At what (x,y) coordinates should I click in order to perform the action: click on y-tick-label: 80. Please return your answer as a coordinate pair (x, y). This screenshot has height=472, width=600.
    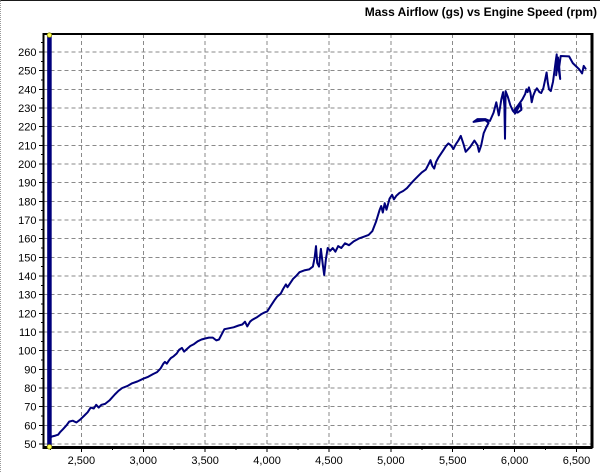
    Looking at the image, I should click on (30, 389).